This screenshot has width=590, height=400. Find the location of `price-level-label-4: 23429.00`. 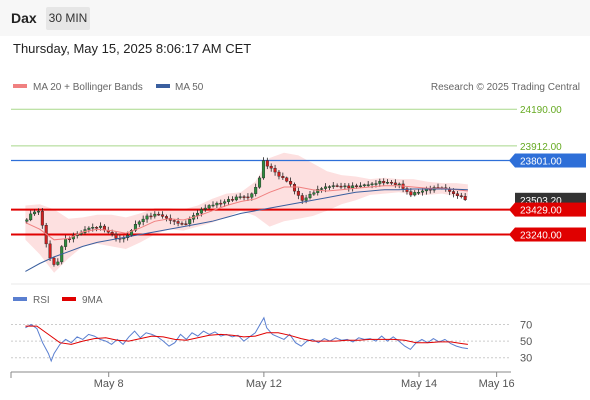

price-level-label-4: 23429.00 is located at coordinates (541, 211).